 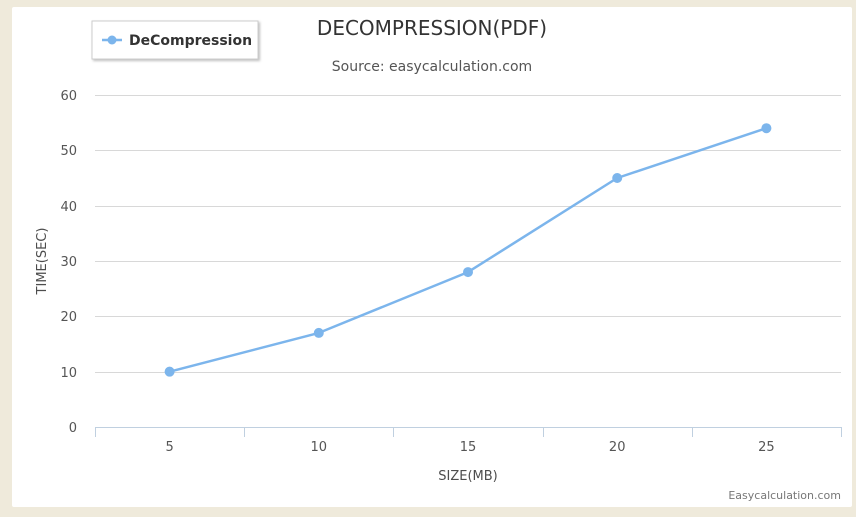 I want to click on x-axis-title: SIZE(MB), so click(x=467, y=476).